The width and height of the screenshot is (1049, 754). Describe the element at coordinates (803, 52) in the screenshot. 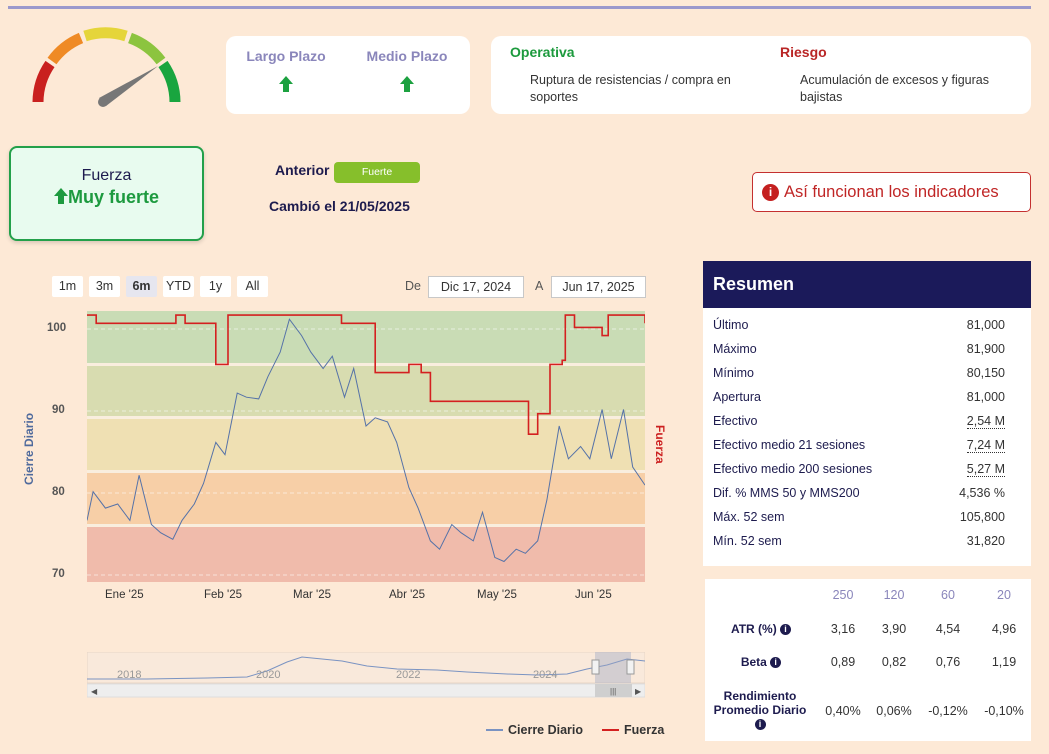

I see `riesgo-title: Riesgo` at that location.